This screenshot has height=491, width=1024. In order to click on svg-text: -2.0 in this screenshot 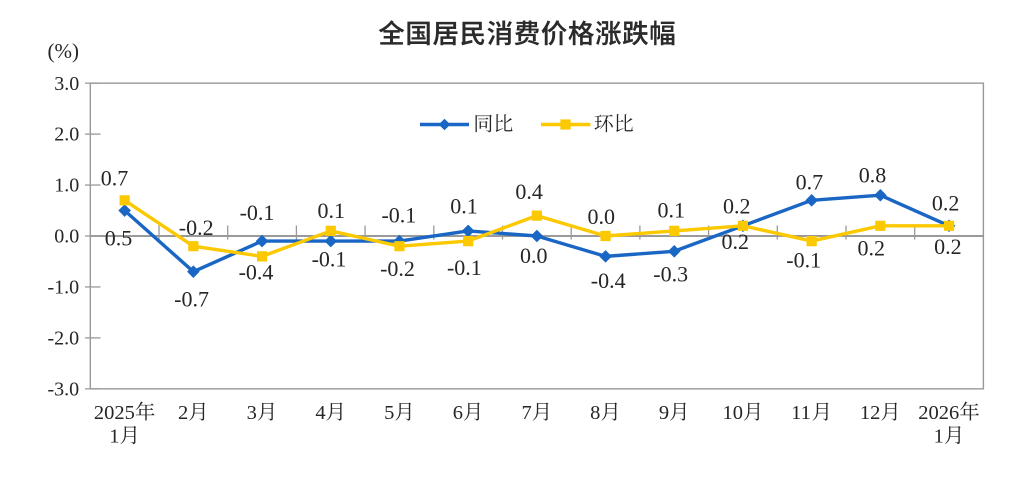, I will do `click(64, 339)`.